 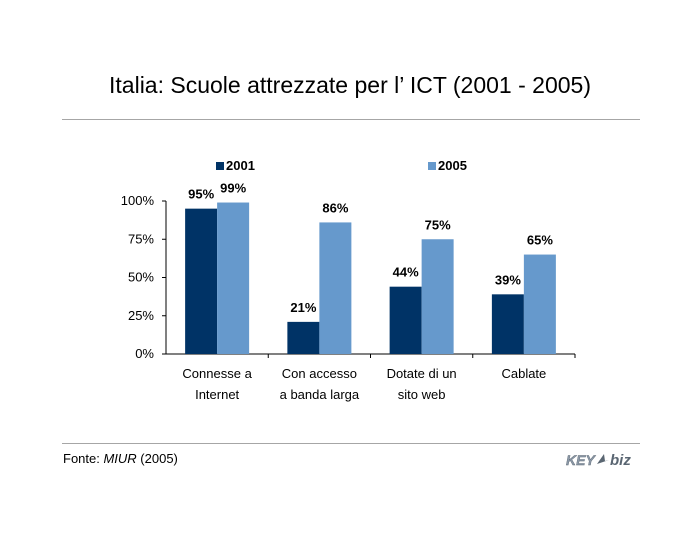 I want to click on data-label-2005: 99%, so click(x=233, y=188).